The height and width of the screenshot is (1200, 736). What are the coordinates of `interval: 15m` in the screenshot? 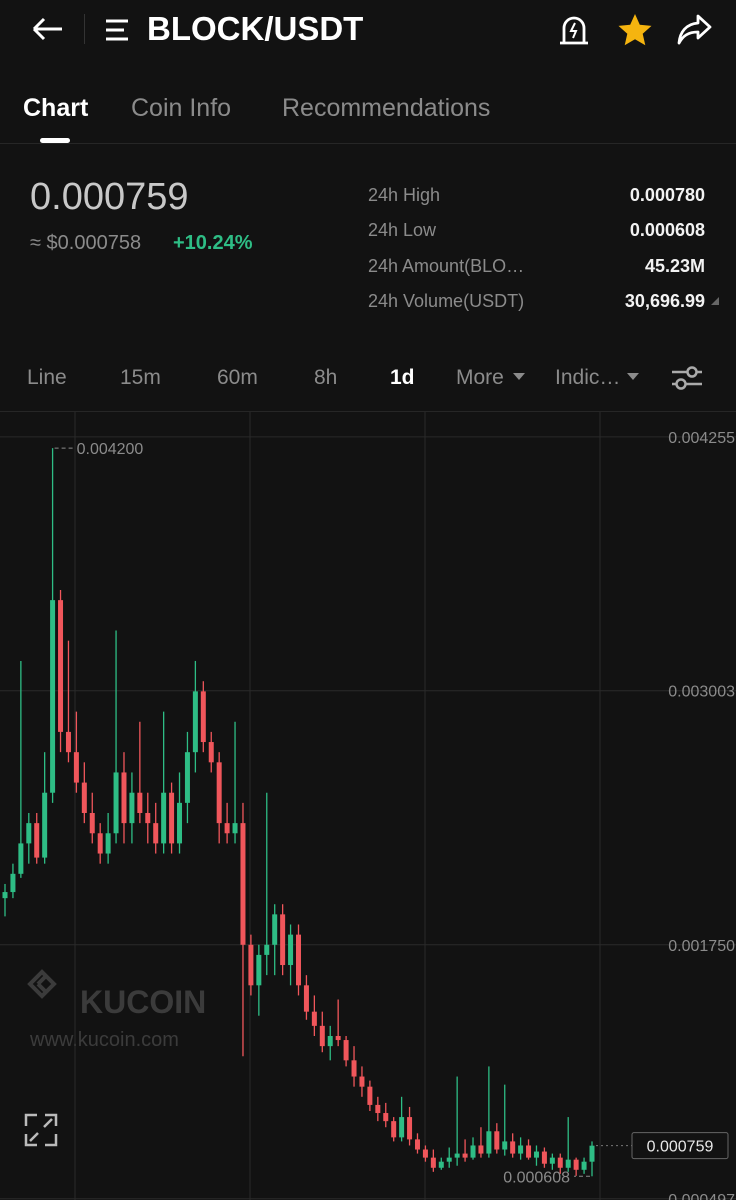 It's located at (140, 377).